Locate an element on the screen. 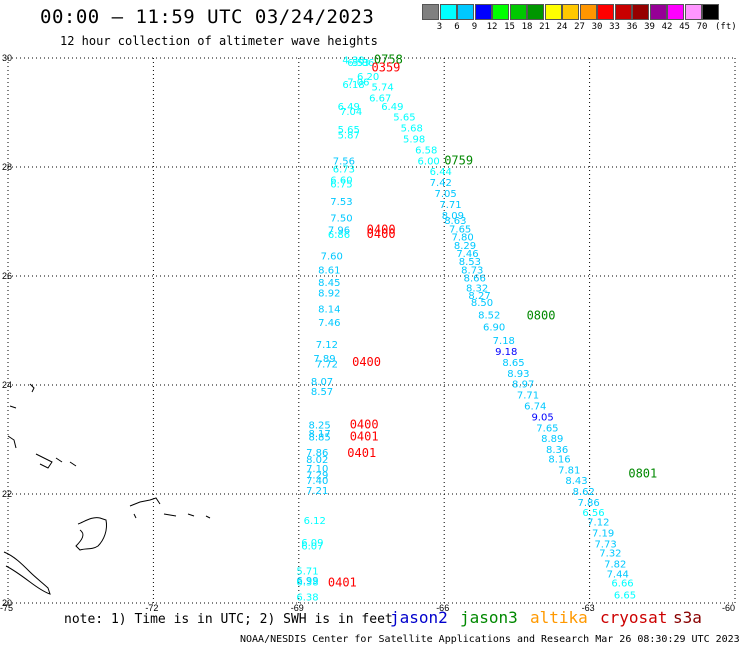  wave-height-value: 7.81 is located at coordinates (569, 470).